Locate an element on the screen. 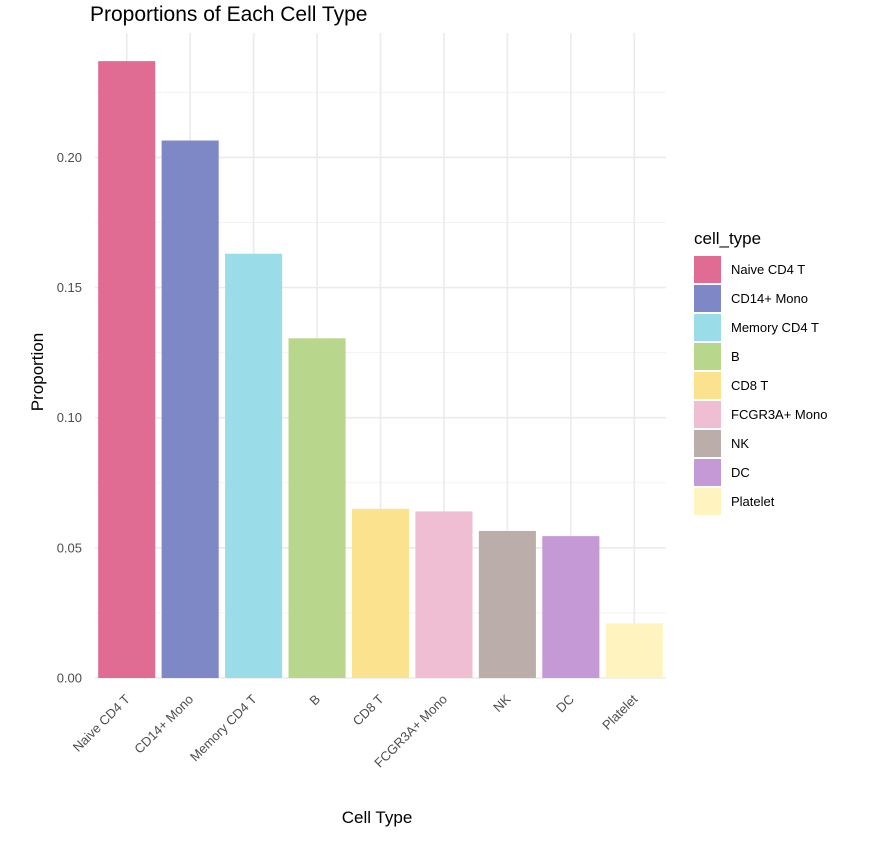  legend-label: Naive CD4 T is located at coordinates (768, 269).